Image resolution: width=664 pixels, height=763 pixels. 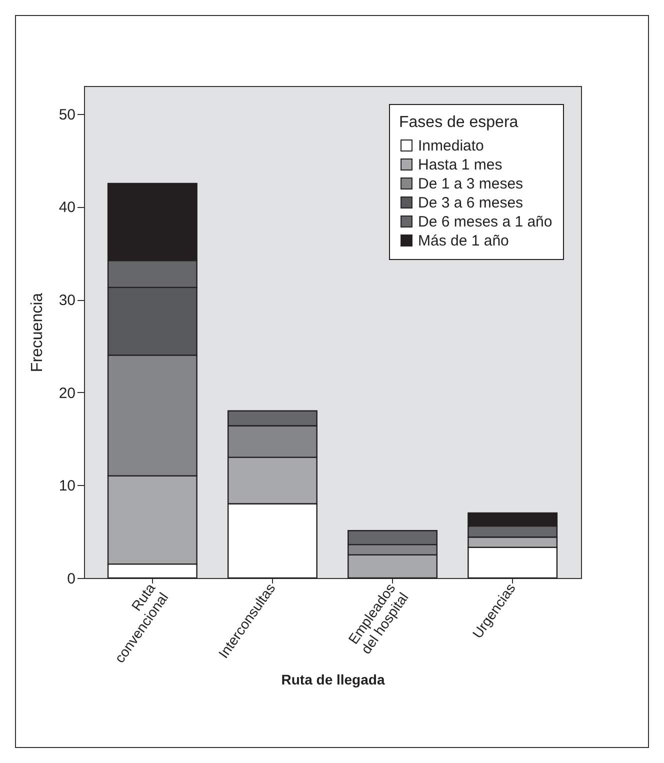 What do you see at coordinates (37, 332) in the screenshot?
I see `y-axis-title: Frecuencia` at bounding box center [37, 332].